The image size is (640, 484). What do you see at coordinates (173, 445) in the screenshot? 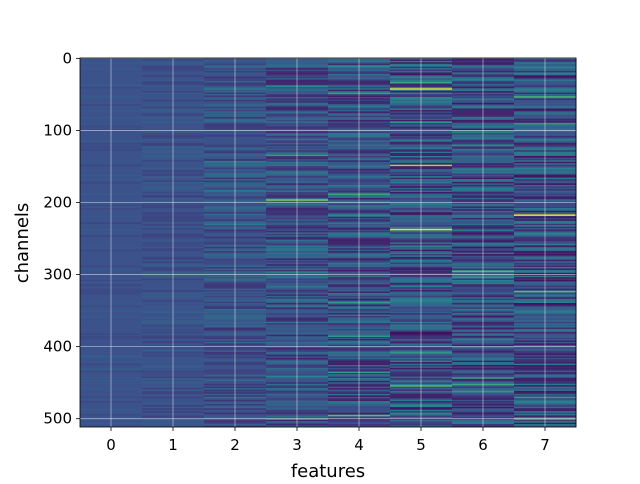
I see `x-tick-label: 1` at bounding box center [173, 445].